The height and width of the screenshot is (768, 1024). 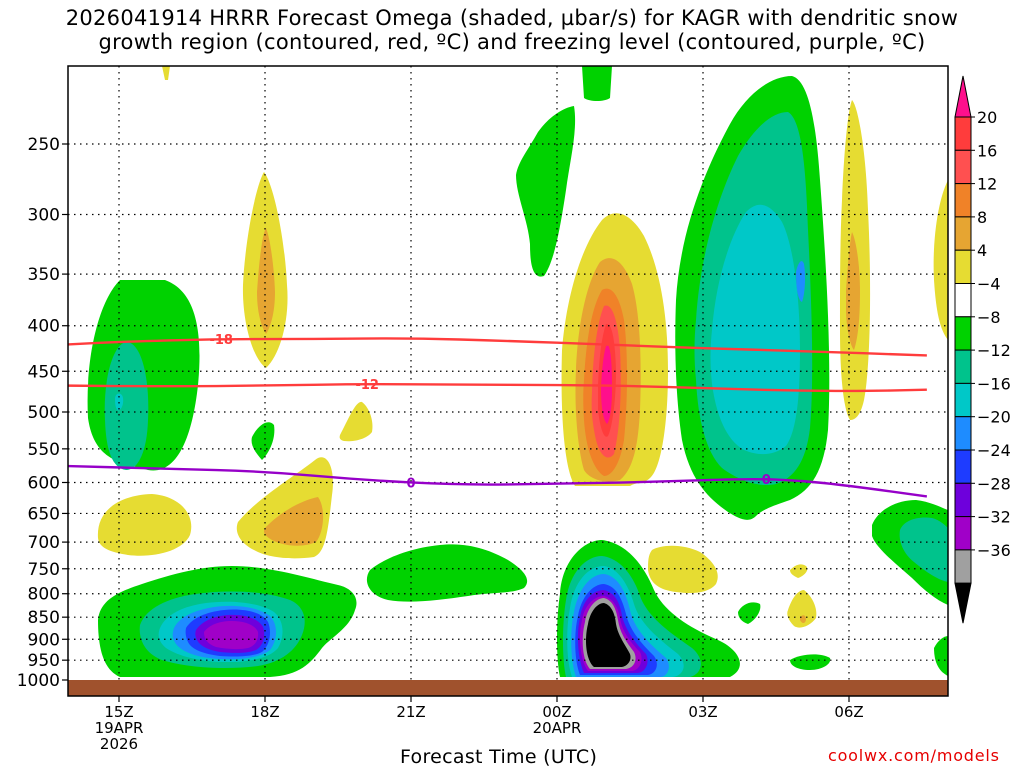 I want to click on colorbar-bottom-arrow, so click(x=963, y=603).